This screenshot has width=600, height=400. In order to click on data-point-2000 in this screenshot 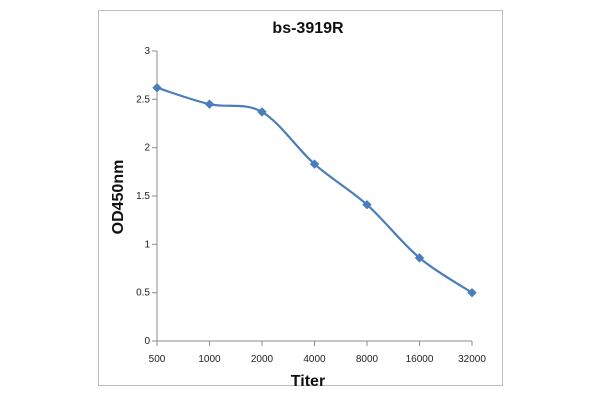, I will do `click(262, 112)`.